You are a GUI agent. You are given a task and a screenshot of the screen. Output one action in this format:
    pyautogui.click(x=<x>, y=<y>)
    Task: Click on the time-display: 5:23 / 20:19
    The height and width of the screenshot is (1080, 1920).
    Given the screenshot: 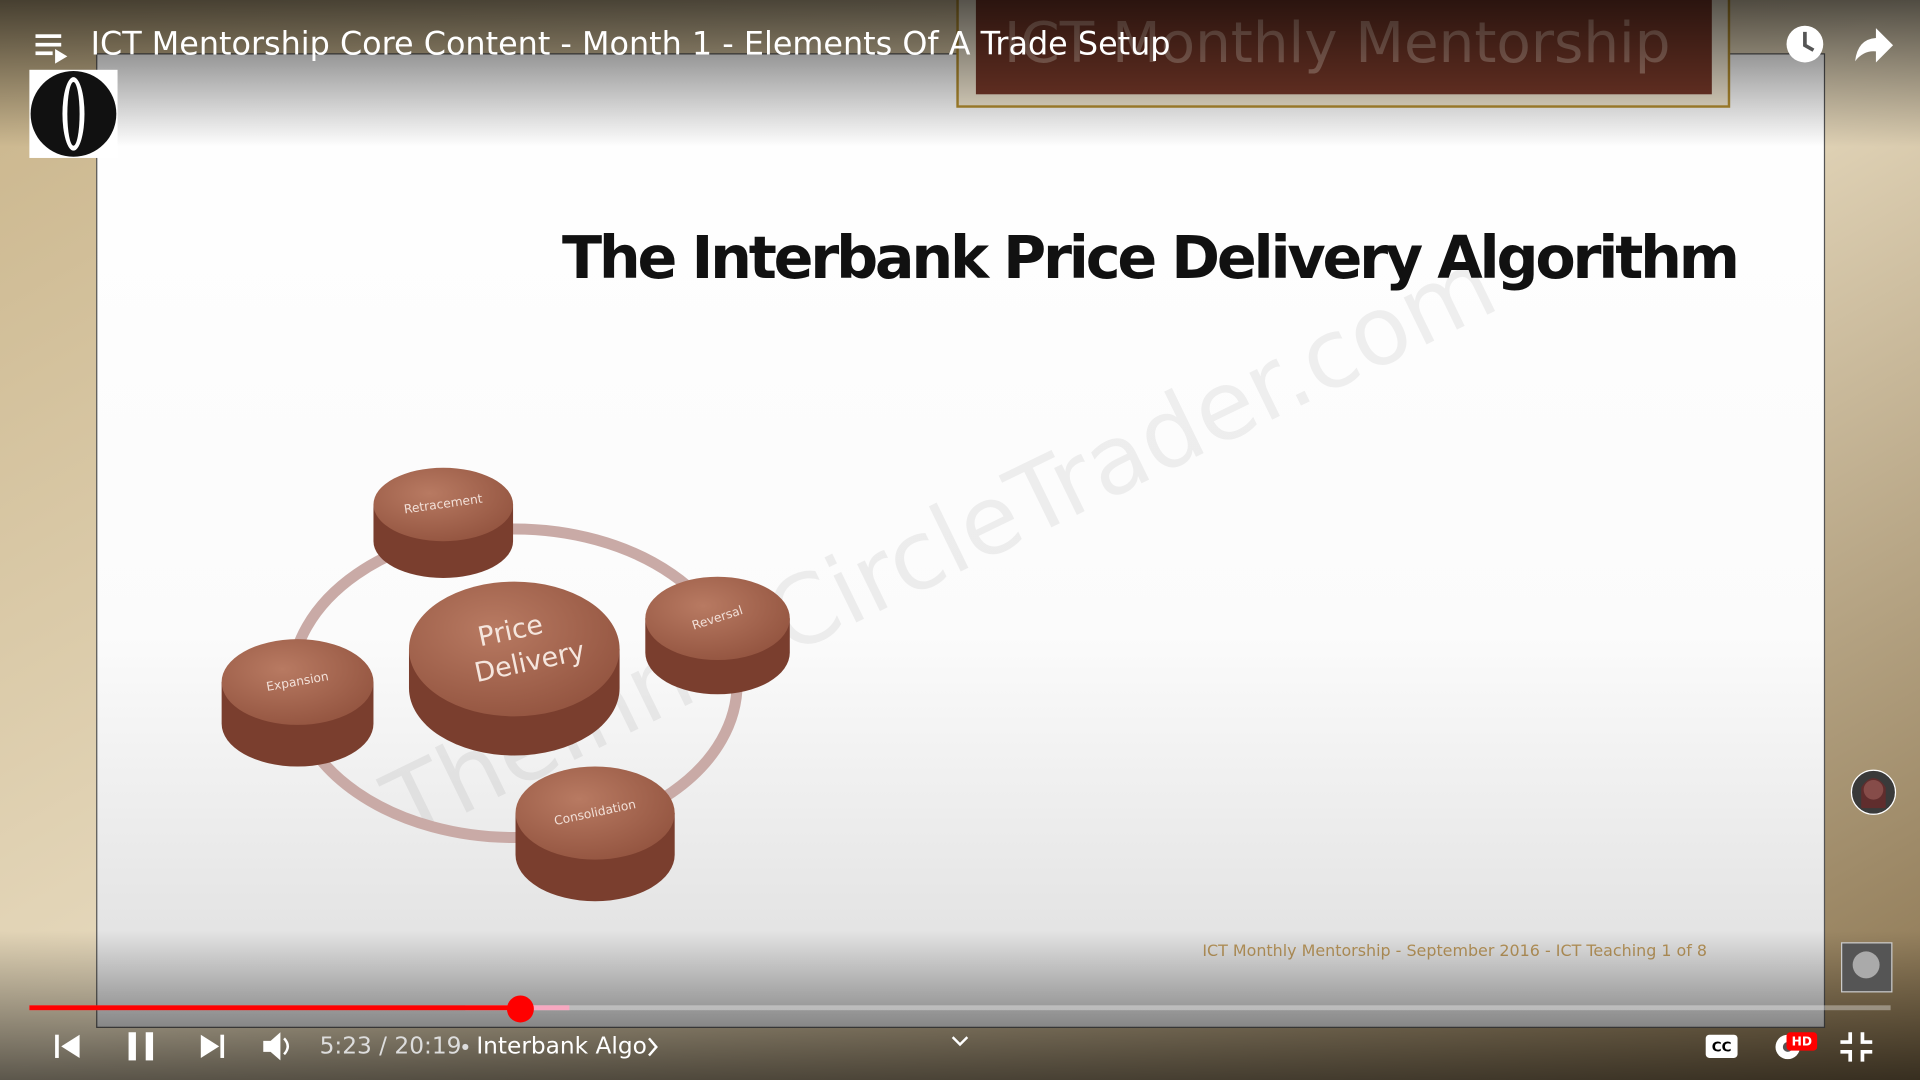 What is the action you would take?
    pyautogui.click(x=391, y=1045)
    